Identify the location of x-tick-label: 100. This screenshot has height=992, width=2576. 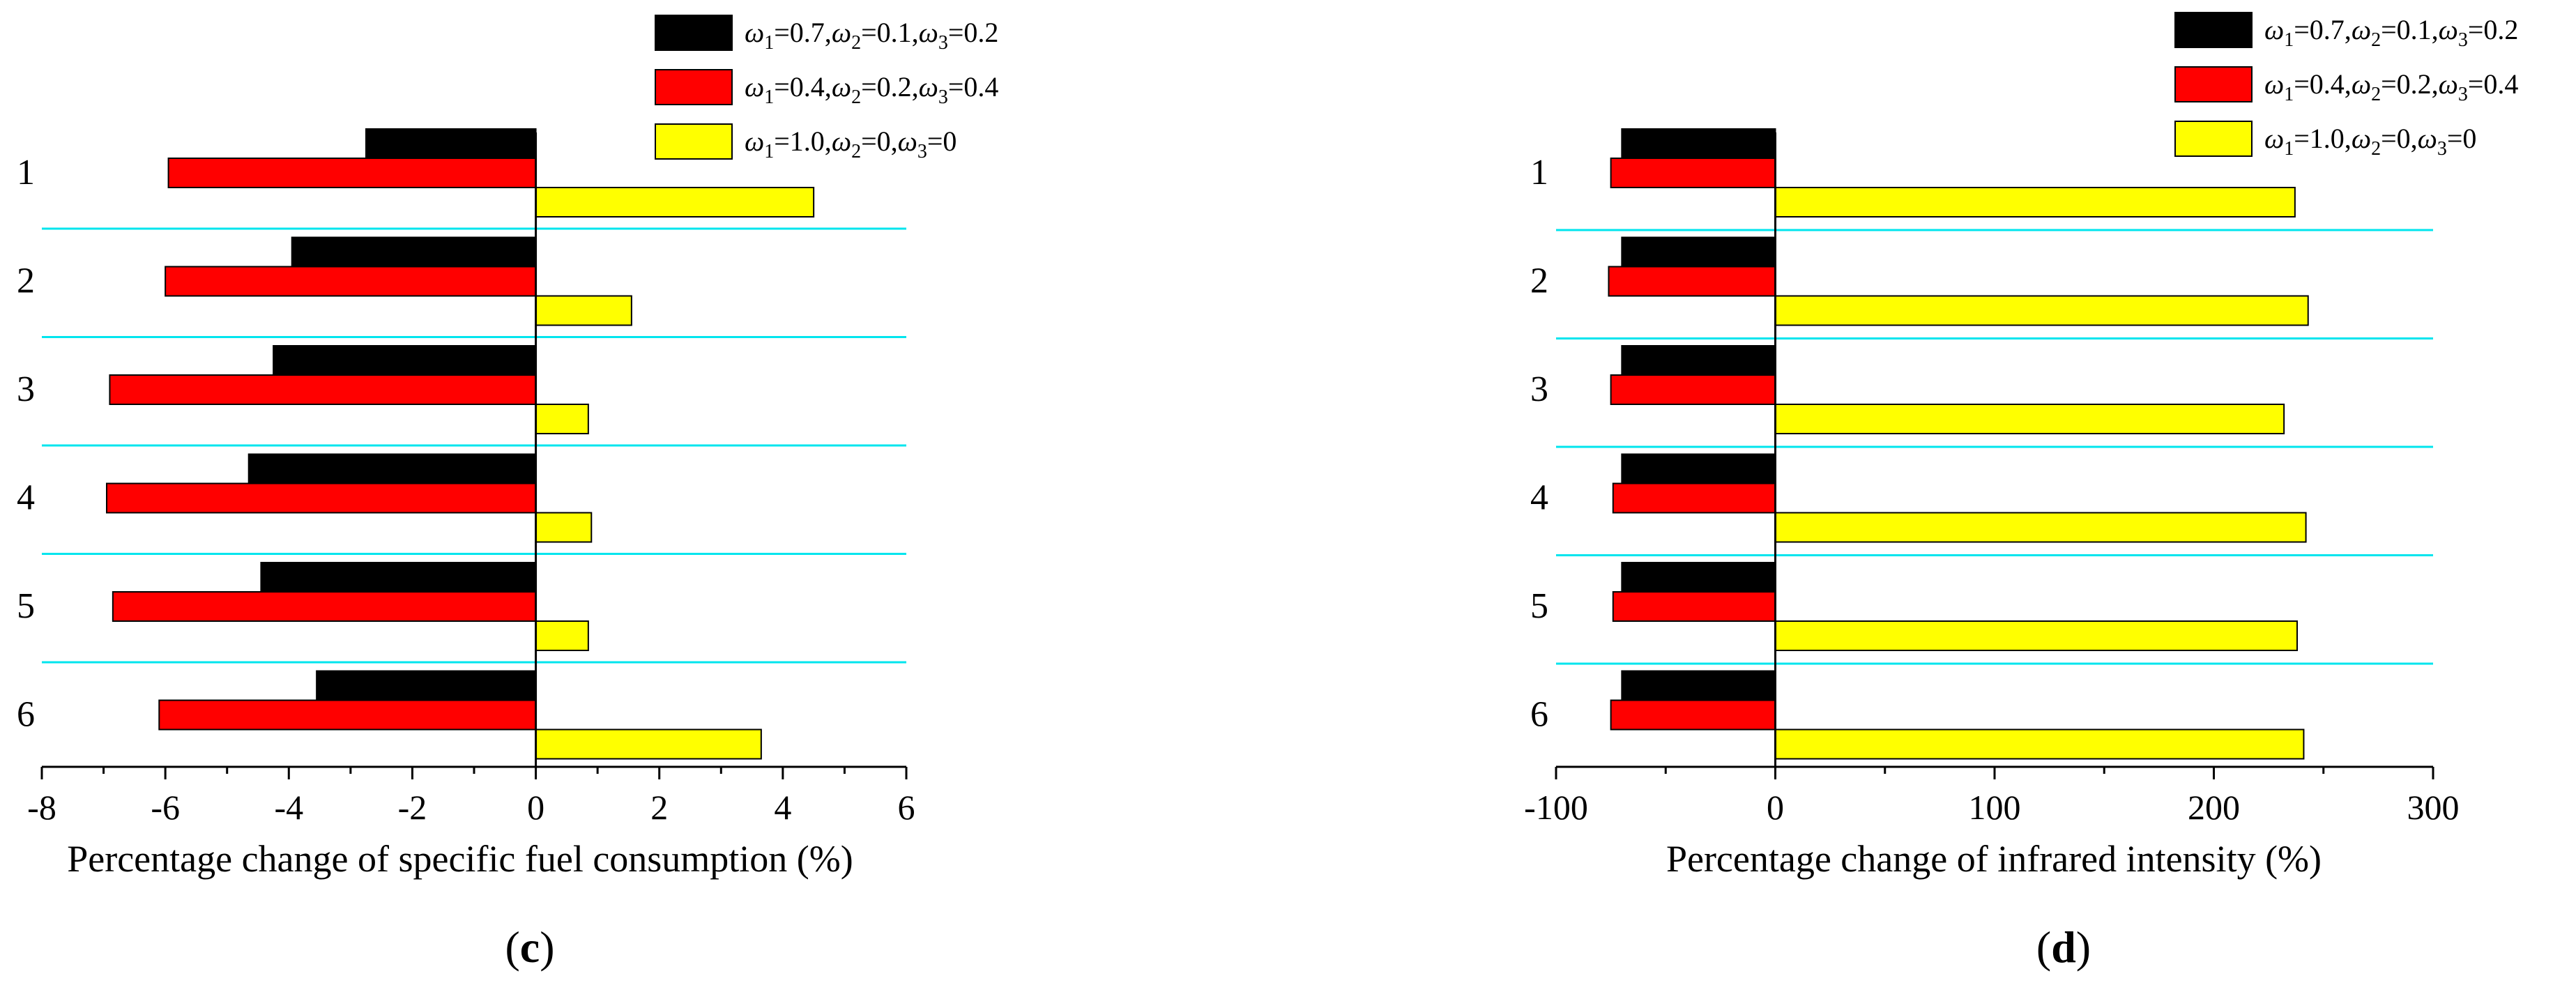
(1995, 807).